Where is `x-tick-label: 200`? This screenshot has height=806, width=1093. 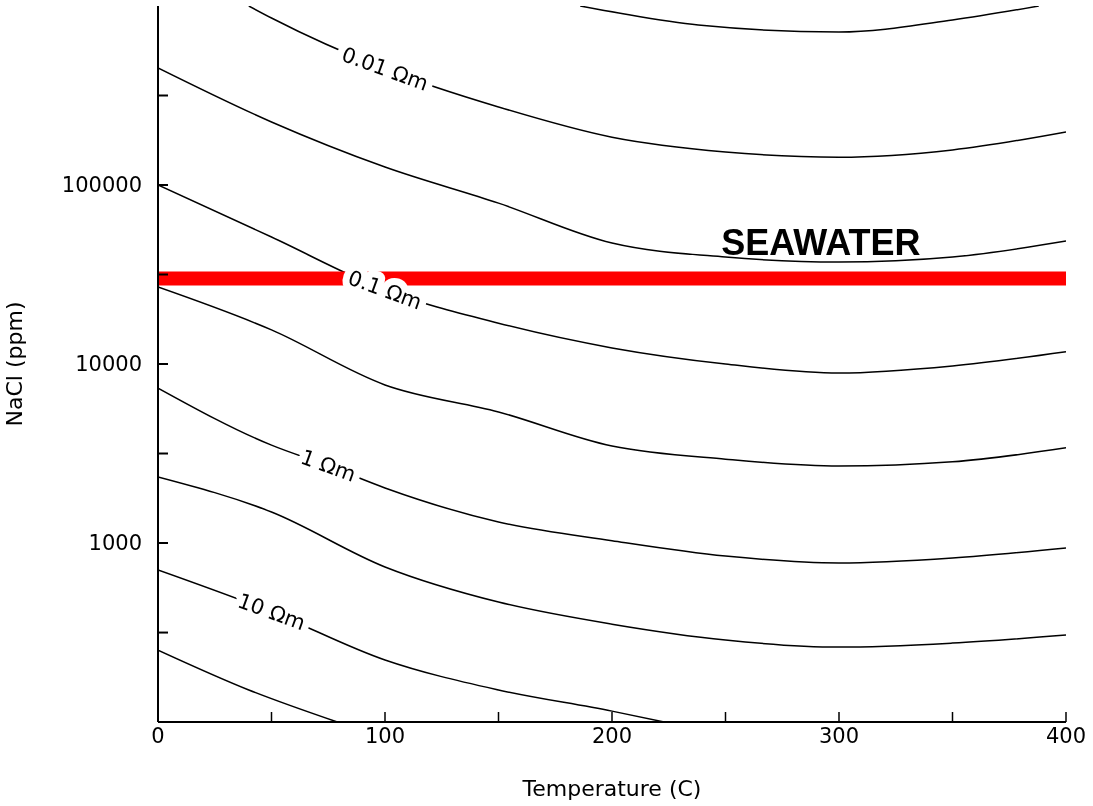 x-tick-label: 200 is located at coordinates (612, 735).